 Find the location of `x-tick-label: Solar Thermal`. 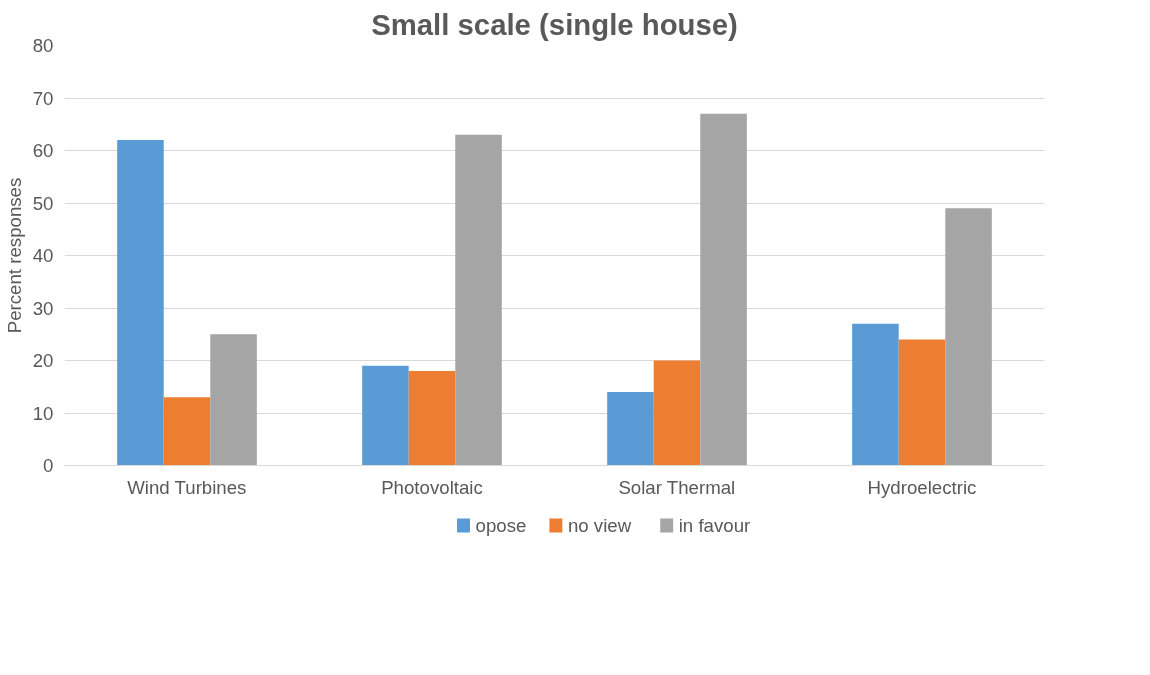

x-tick-label: Solar Thermal is located at coordinates (677, 487).